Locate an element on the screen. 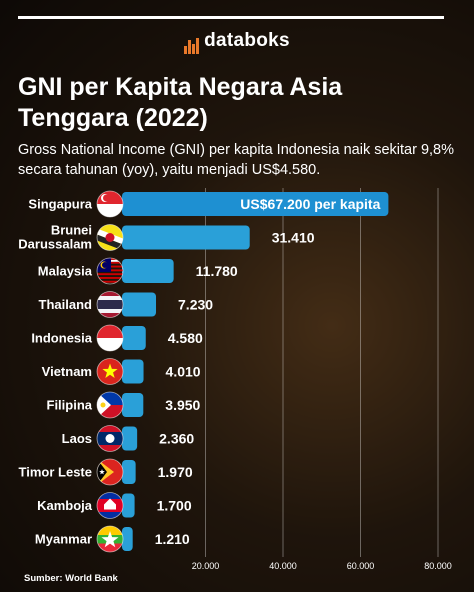  data-label: 1.970 is located at coordinates (175, 472).